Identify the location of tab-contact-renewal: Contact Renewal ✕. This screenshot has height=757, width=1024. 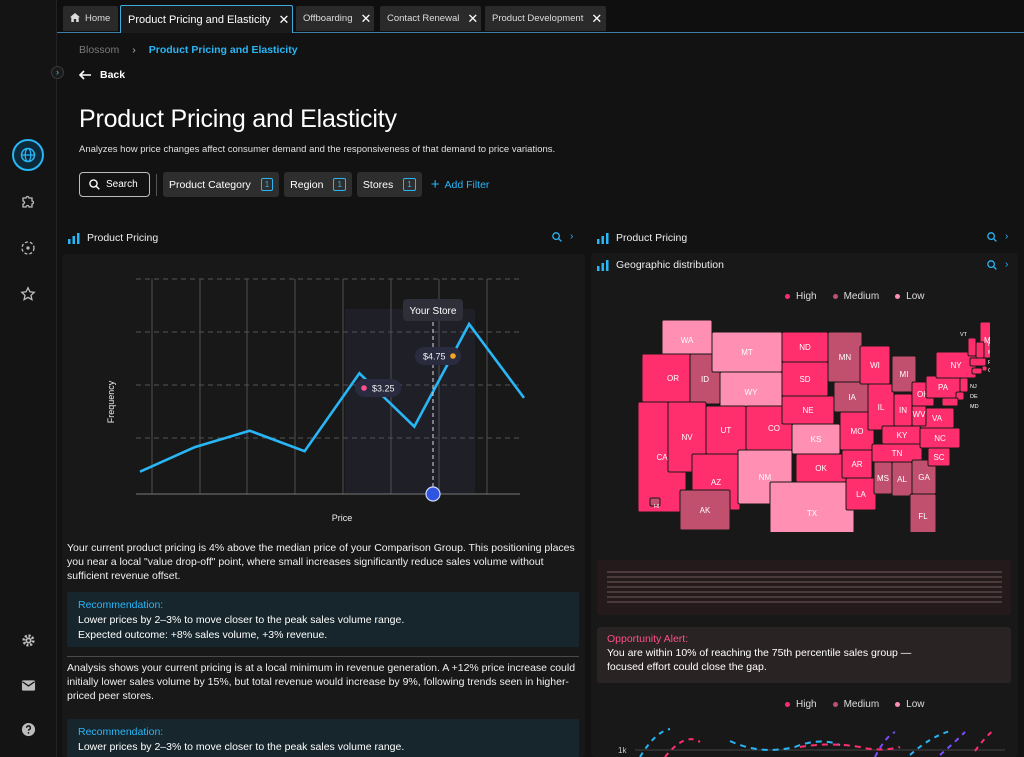
(430, 18).